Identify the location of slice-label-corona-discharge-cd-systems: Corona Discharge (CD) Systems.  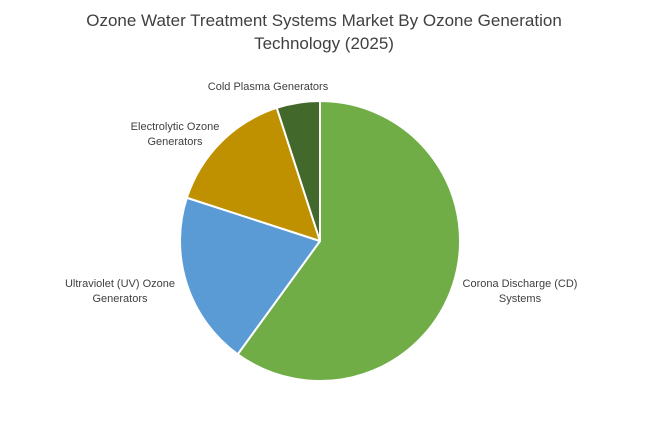
(520, 291).